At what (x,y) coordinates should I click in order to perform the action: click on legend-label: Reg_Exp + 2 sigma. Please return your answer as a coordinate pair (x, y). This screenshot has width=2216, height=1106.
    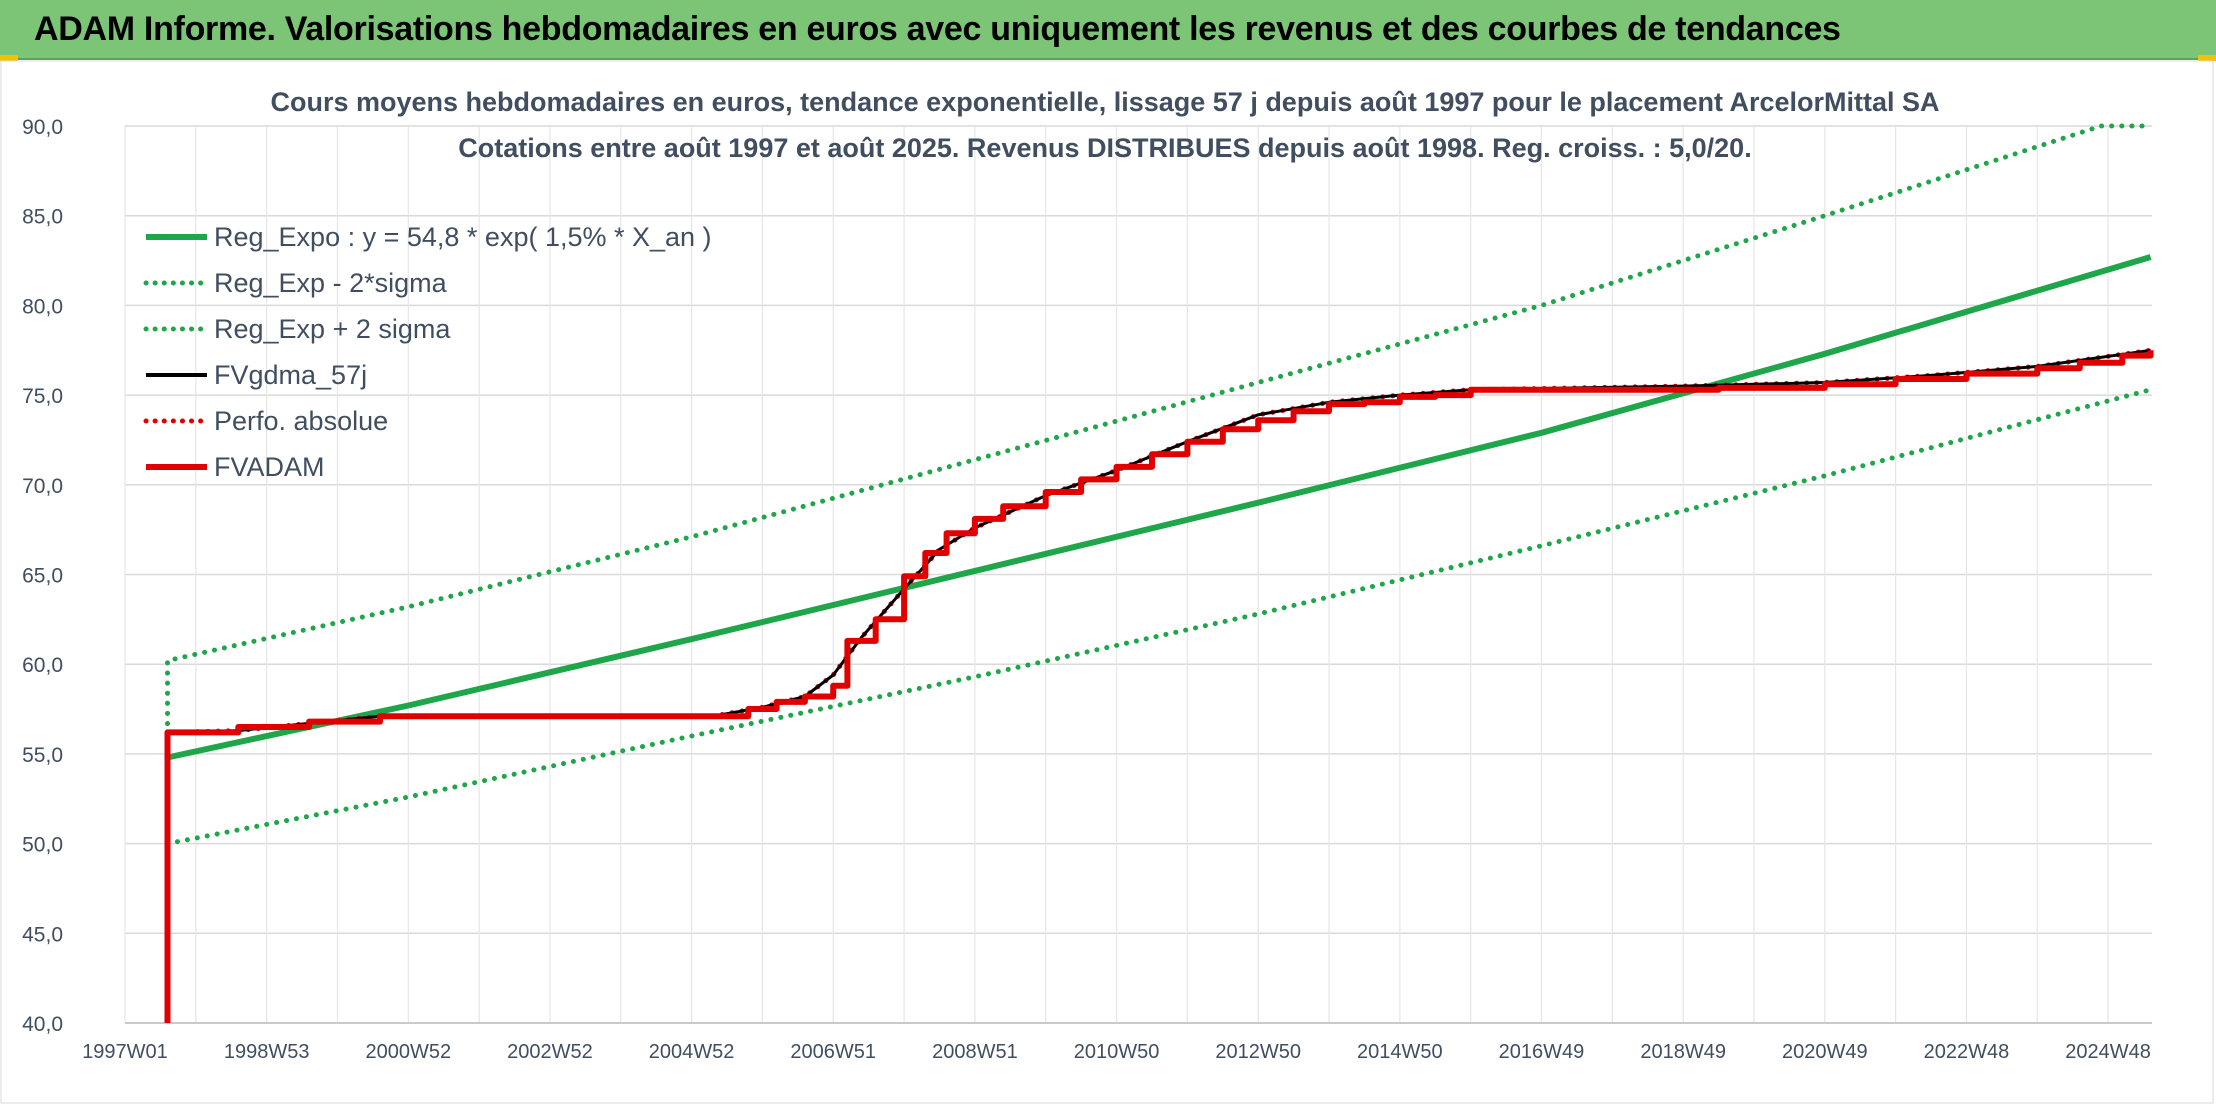
    Looking at the image, I should click on (332, 329).